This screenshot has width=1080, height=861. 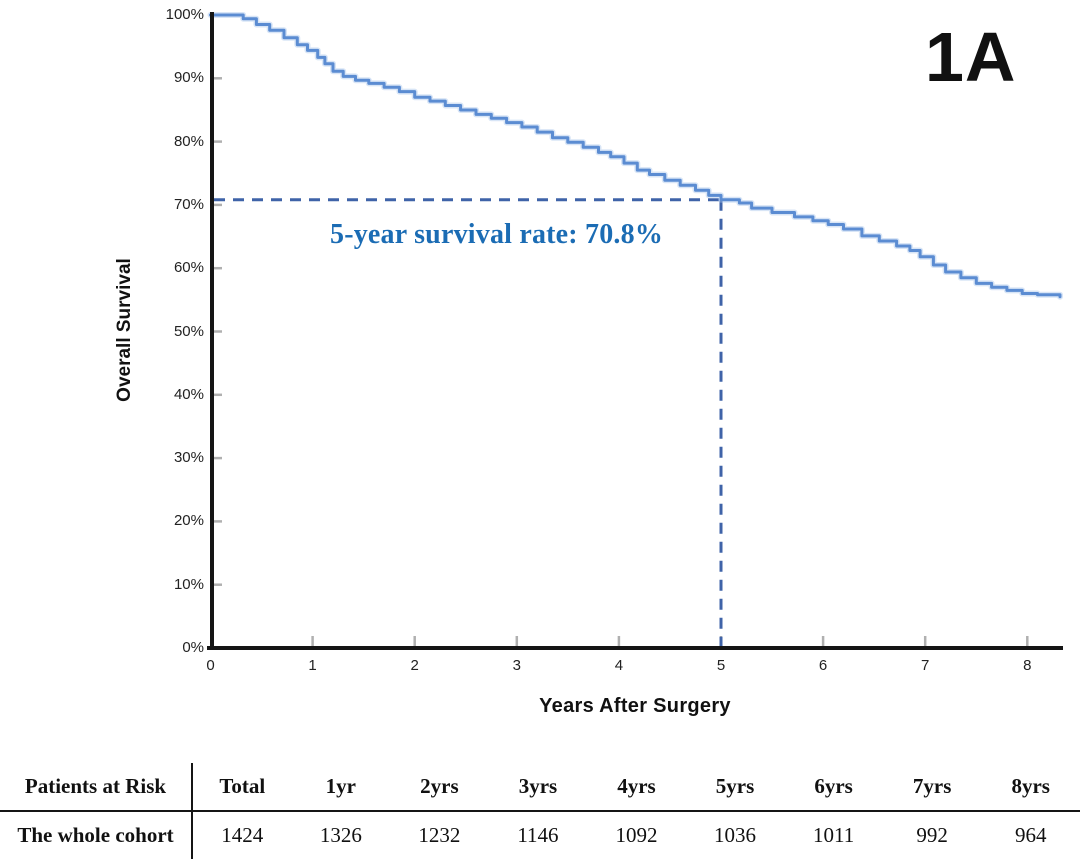 I want to click on risk-table-value: 1424, so click(x=242, y=835).